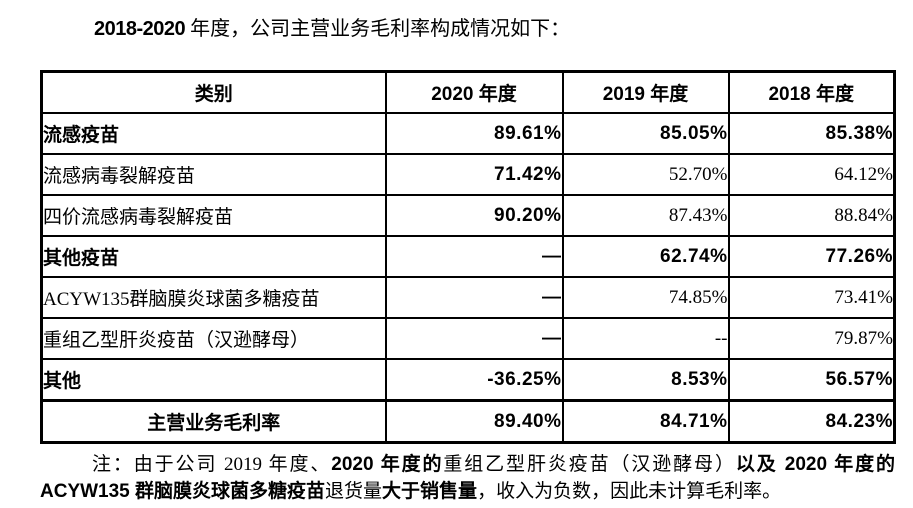 The height and width of the screenshot is (508, 913). Describe the element at coordinates (811, 297) in the screenshot. I see `cell-2018: 73.41%` at that location.